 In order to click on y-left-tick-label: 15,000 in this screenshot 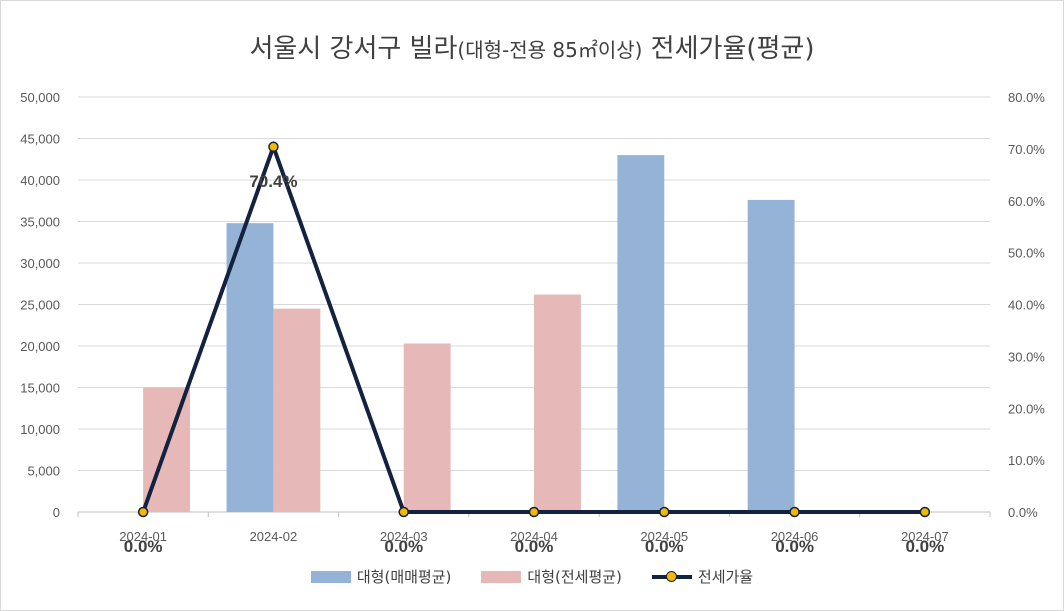, I will do `click(40, 388)`.